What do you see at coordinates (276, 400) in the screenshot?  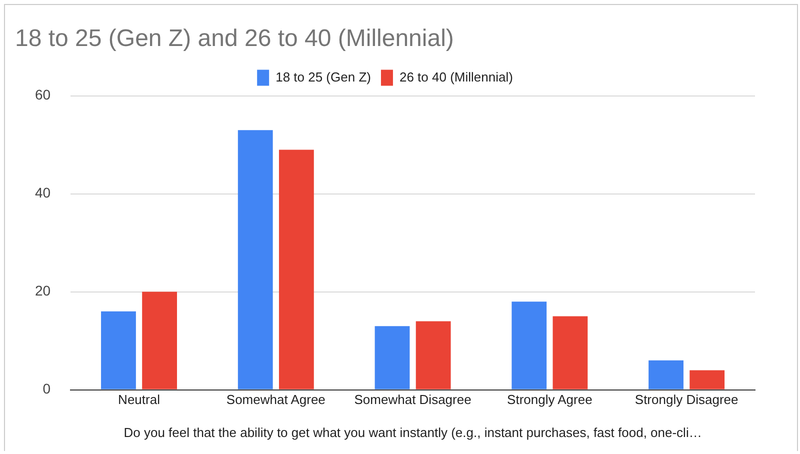 I see `x-tick-label: Somewhat Agree` at bounding box center [276, 400].